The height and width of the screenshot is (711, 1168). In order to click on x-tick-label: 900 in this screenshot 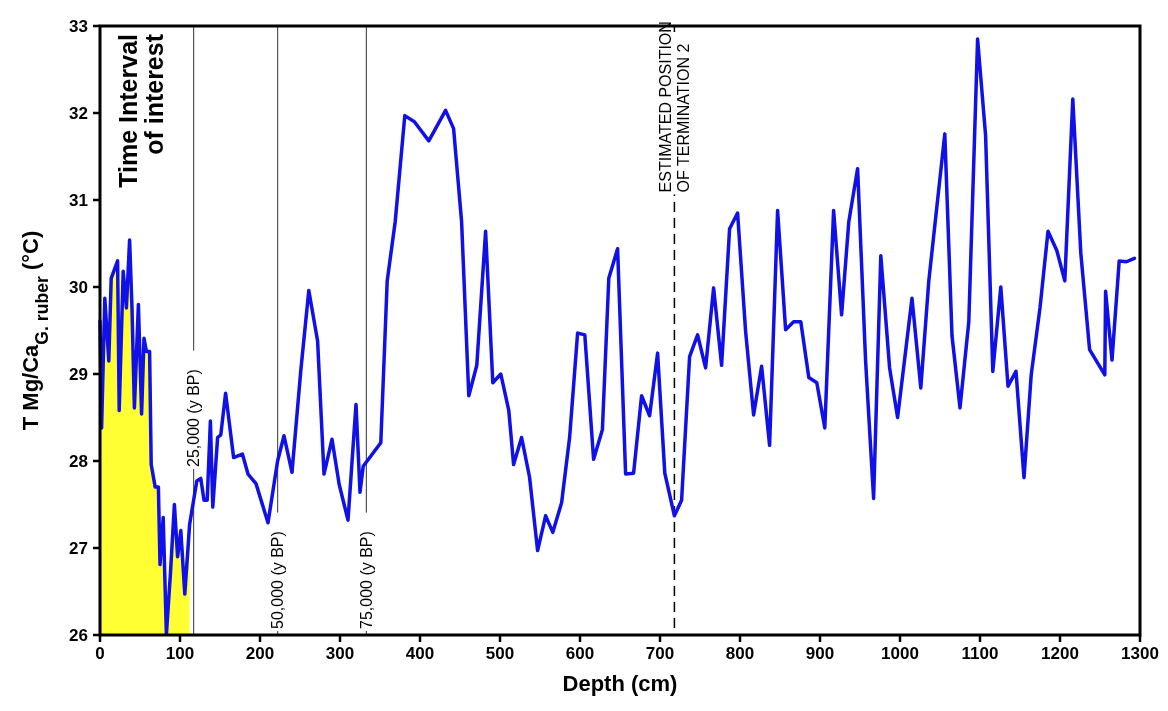, I will do `click(820, 653)`.